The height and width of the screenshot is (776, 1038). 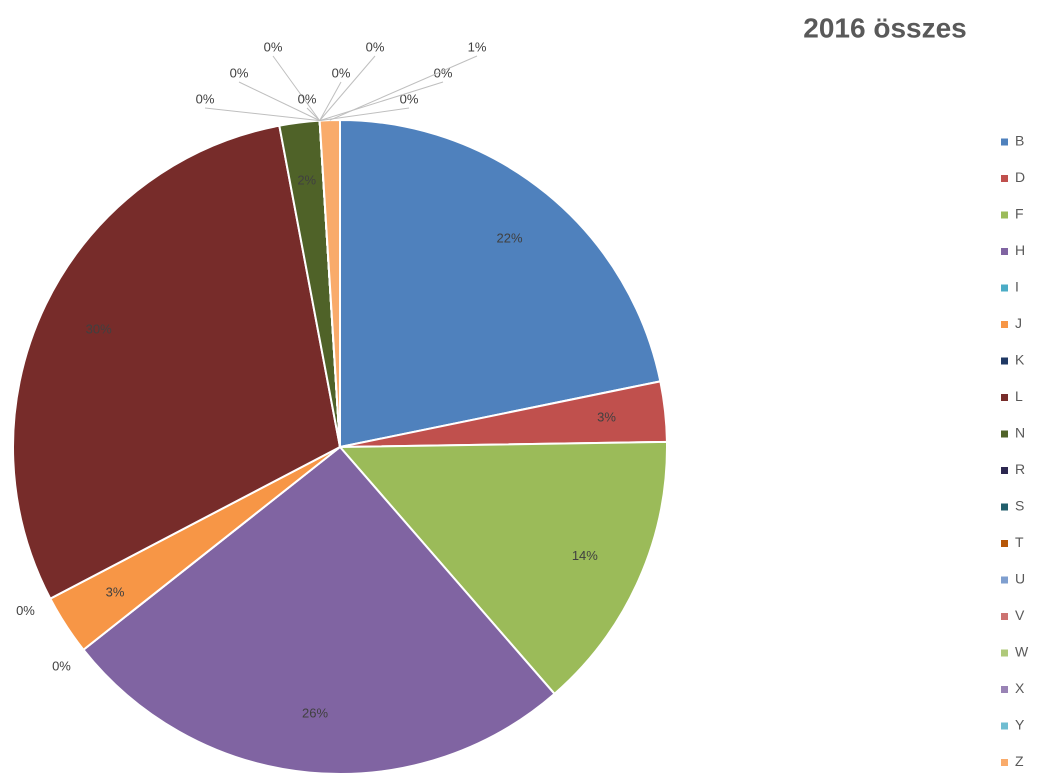 I want to click on legend-label: B, so click(x=1019, y=141).